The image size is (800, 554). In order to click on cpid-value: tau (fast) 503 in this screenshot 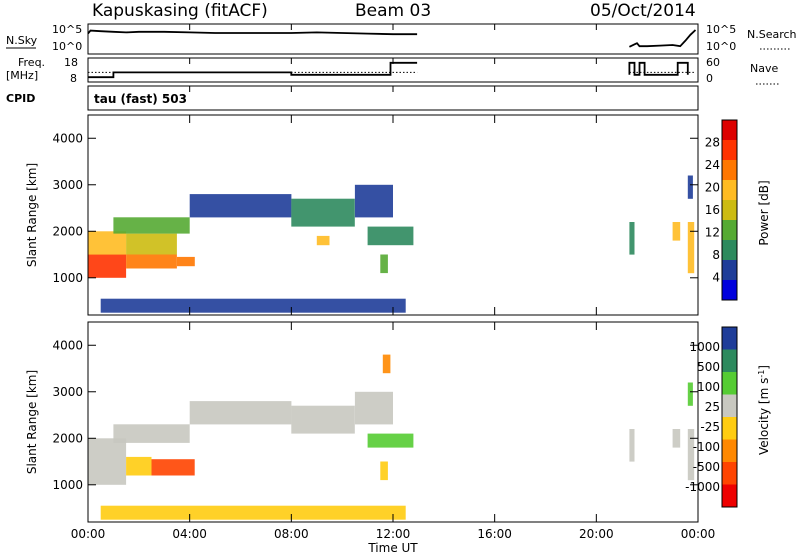, I will do `click(140, 99)`.